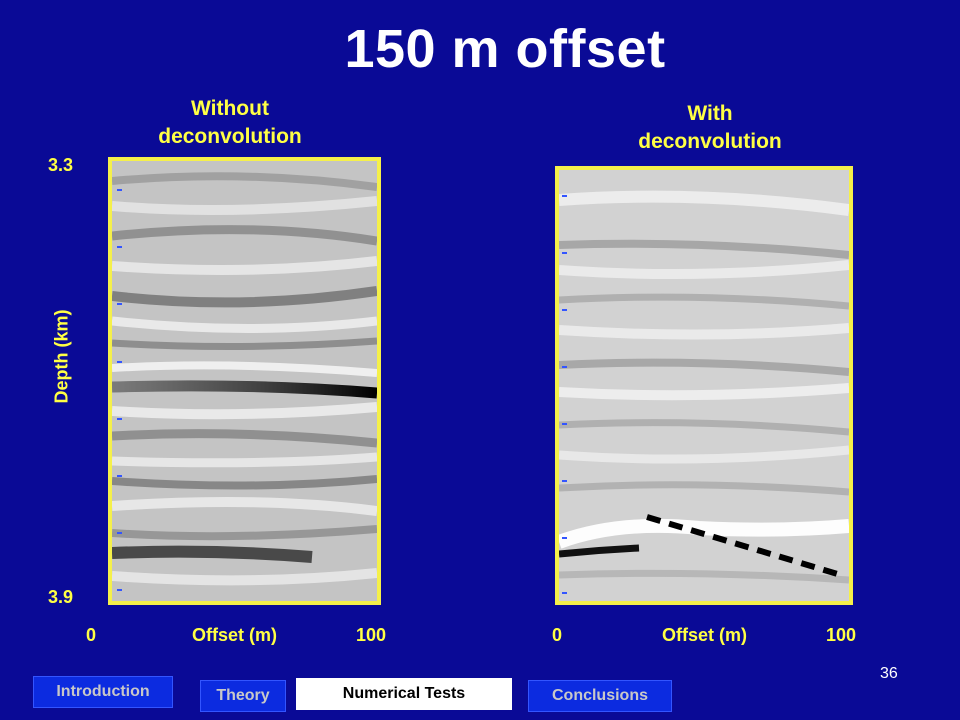  What do you see at coordinates (557, 635) in the screenshot?
I see `right-offset-min: 0` at bounding box center [557, 635].